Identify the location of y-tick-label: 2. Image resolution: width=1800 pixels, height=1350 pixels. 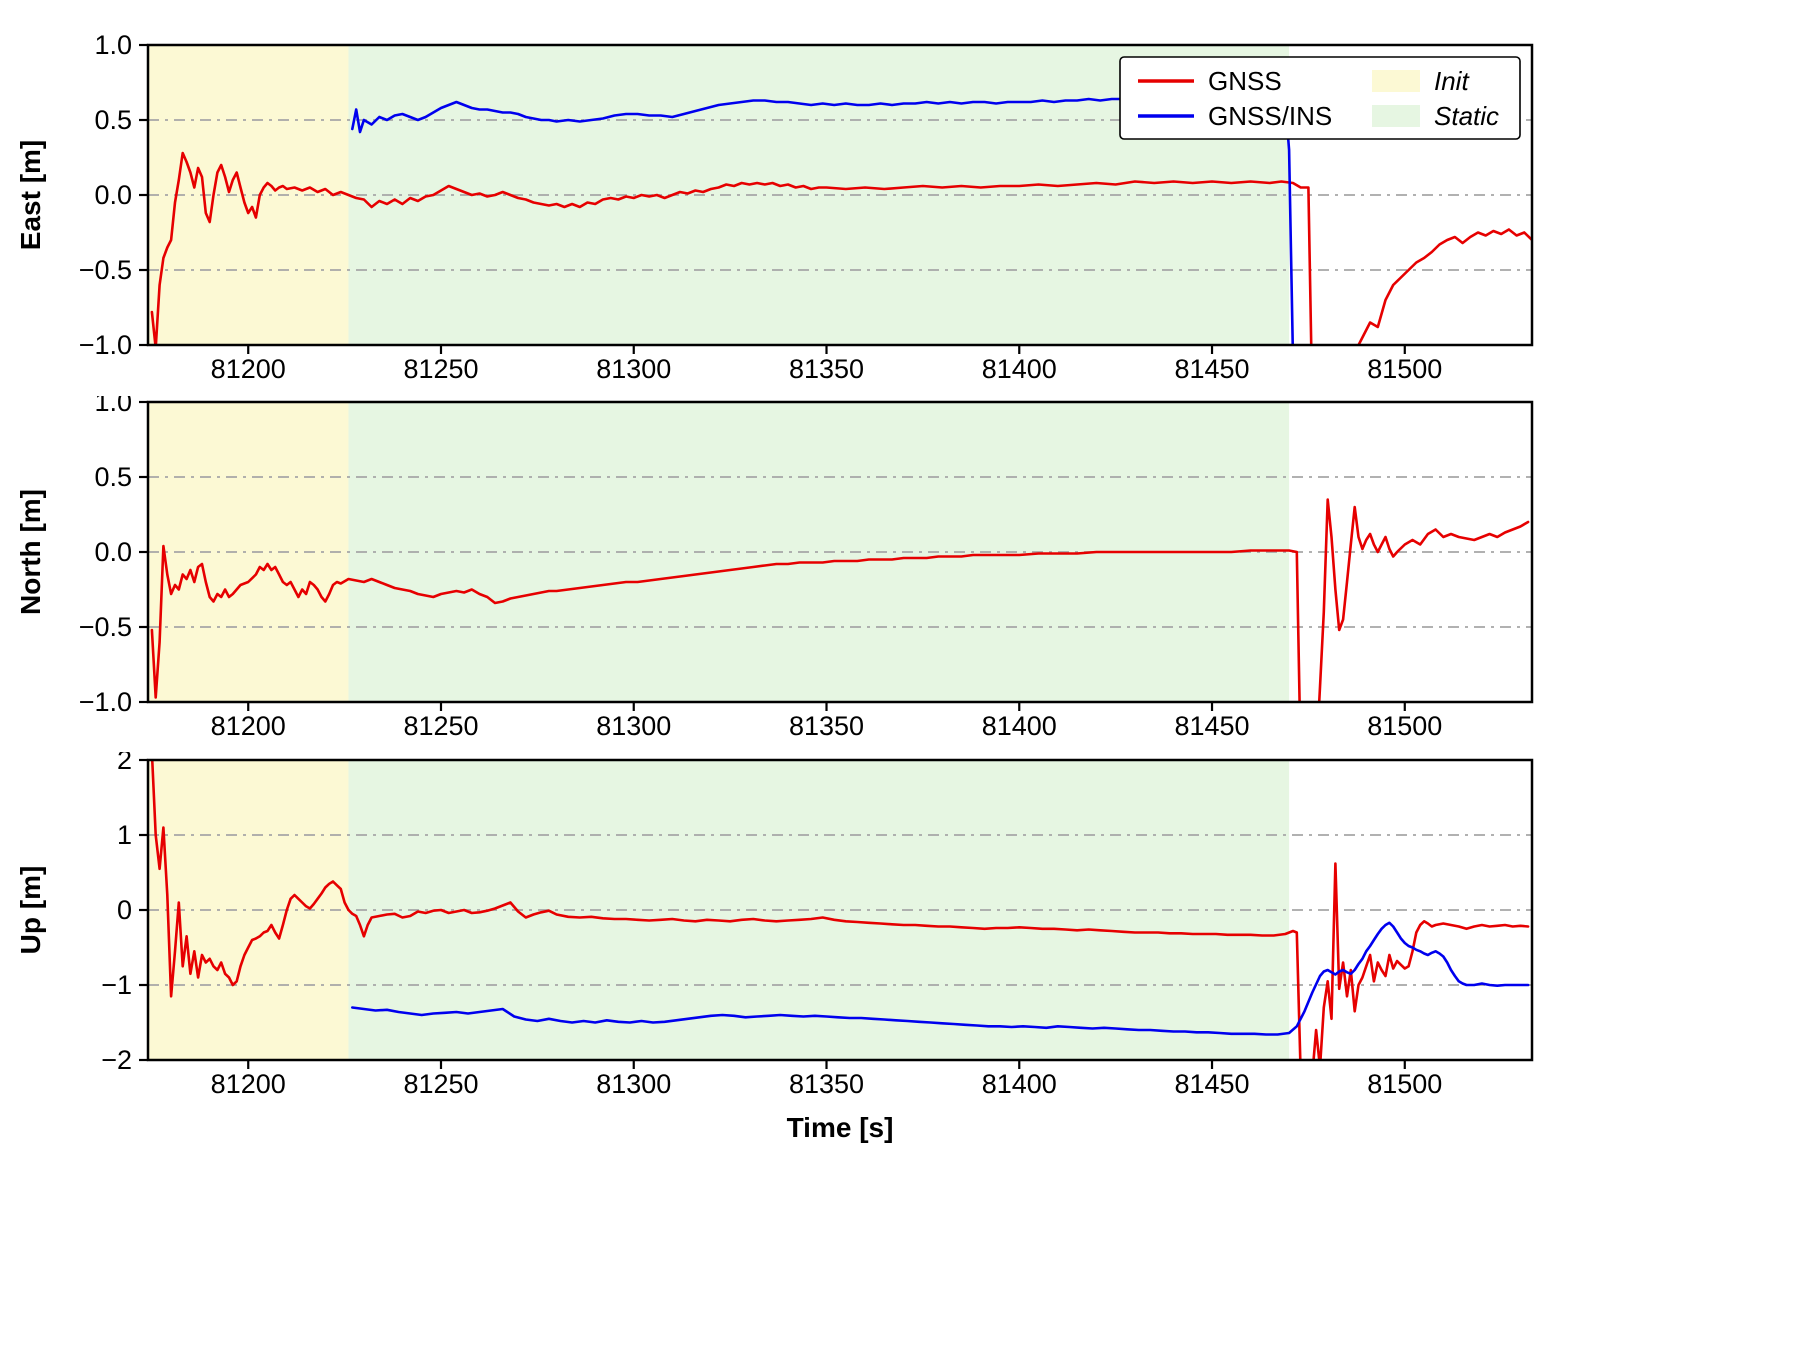
(124, 763).